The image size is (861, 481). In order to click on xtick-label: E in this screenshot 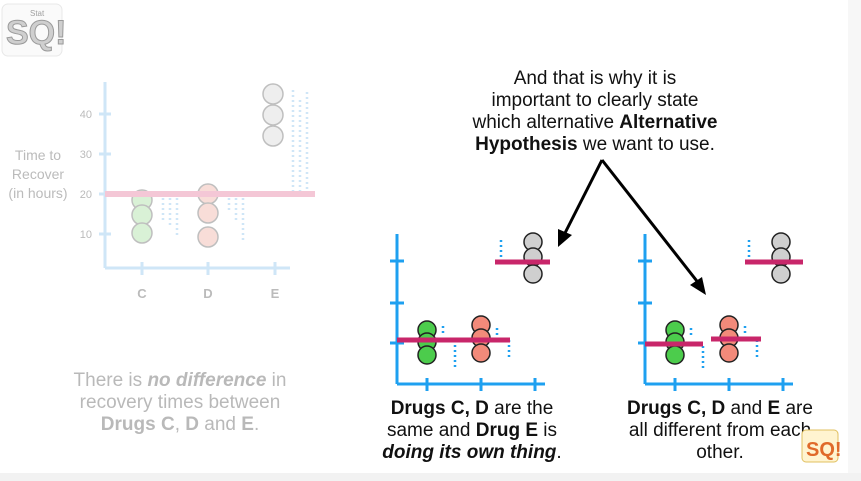, I will do `click(275, 293)`.